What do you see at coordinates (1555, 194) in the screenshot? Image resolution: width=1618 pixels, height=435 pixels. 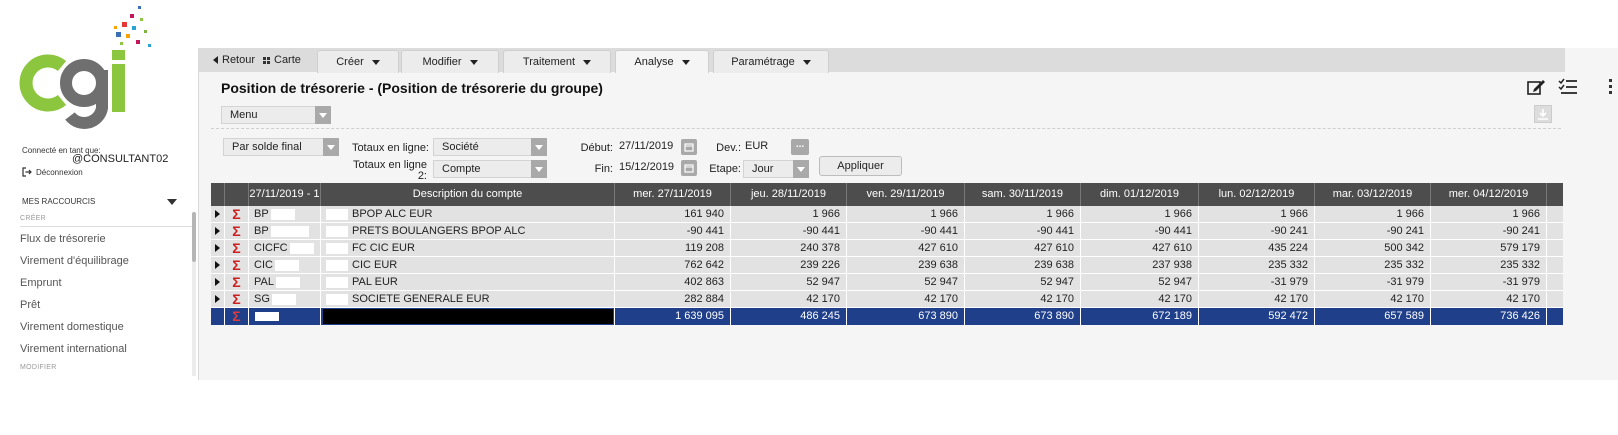 I see `header-filler` at bounding box center [1555, 194].